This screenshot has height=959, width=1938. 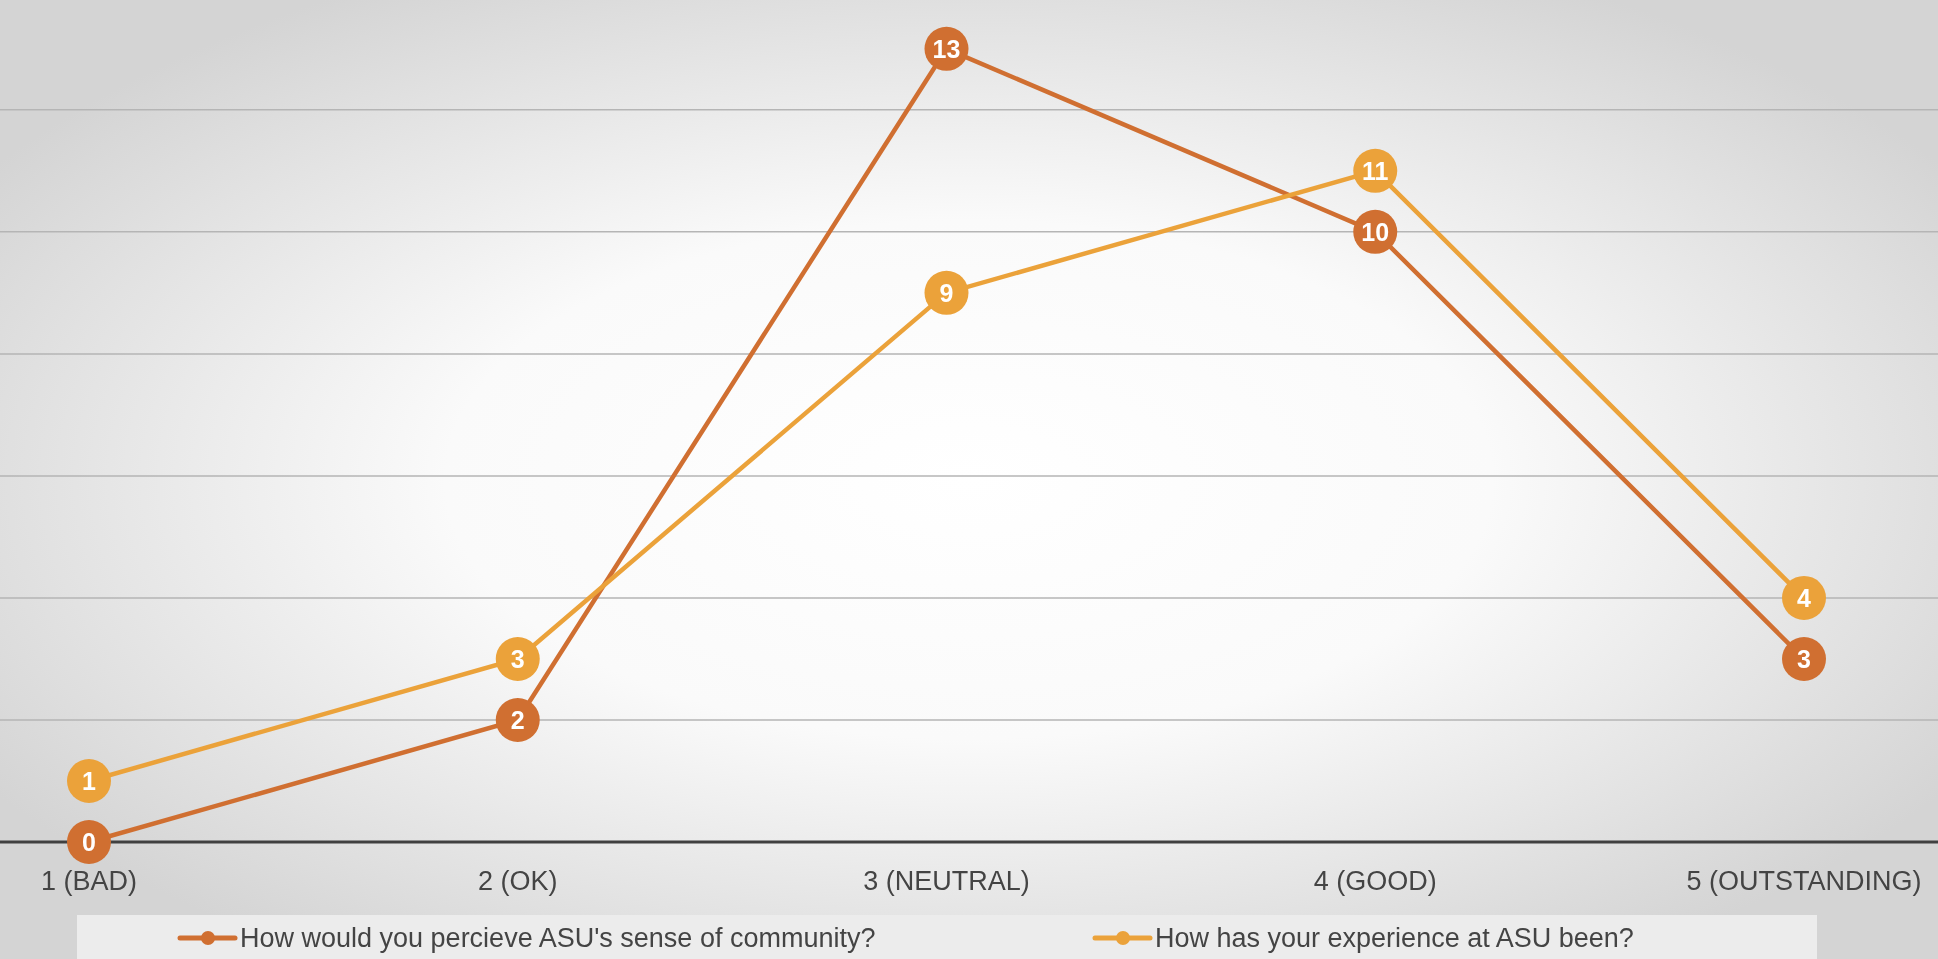 What do you see at coordinates (946, 48) in the screenshot?
I see `data-label: 13` at bounding box center [946, 48].